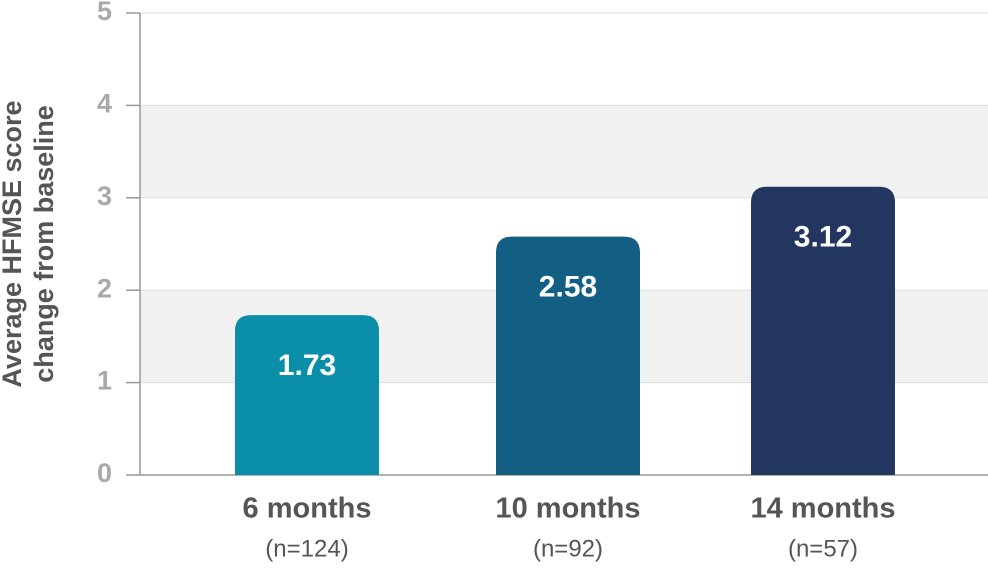 This screenshot has height=568, width=988. Describe the element at coordinates (104, 381) in the screenshot. I see `y-tick-label: 1` at that location.